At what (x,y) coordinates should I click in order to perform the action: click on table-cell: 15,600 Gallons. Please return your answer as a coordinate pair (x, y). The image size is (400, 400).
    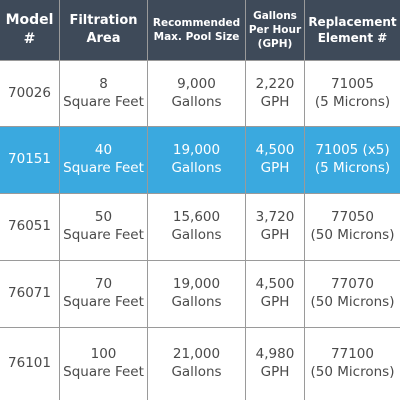
    Looking at the image, I should click on (196, 227).